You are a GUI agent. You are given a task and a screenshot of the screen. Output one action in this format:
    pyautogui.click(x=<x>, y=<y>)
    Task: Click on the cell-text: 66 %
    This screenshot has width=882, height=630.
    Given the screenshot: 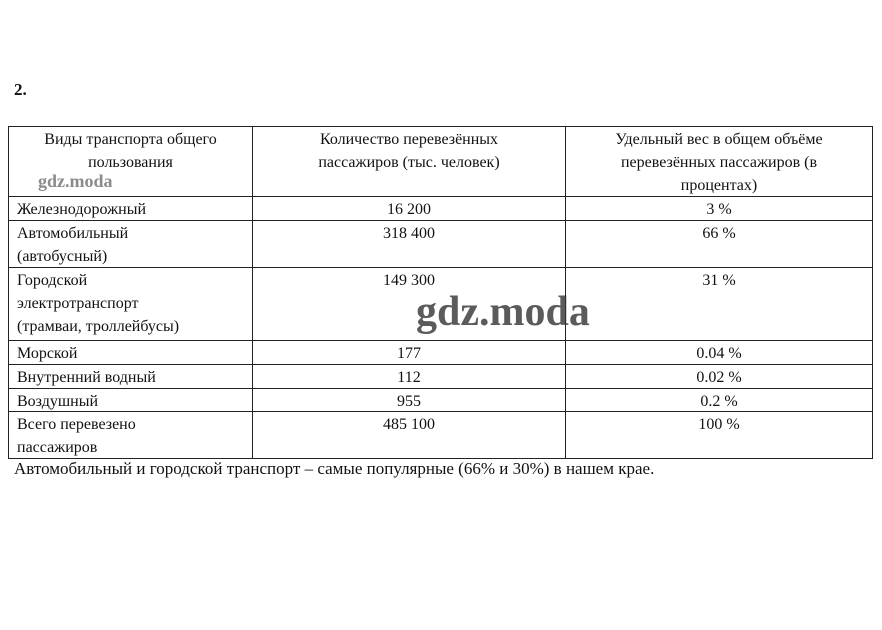 What is the action you would take?
    pyautogui.click(x=719, y=233)
    